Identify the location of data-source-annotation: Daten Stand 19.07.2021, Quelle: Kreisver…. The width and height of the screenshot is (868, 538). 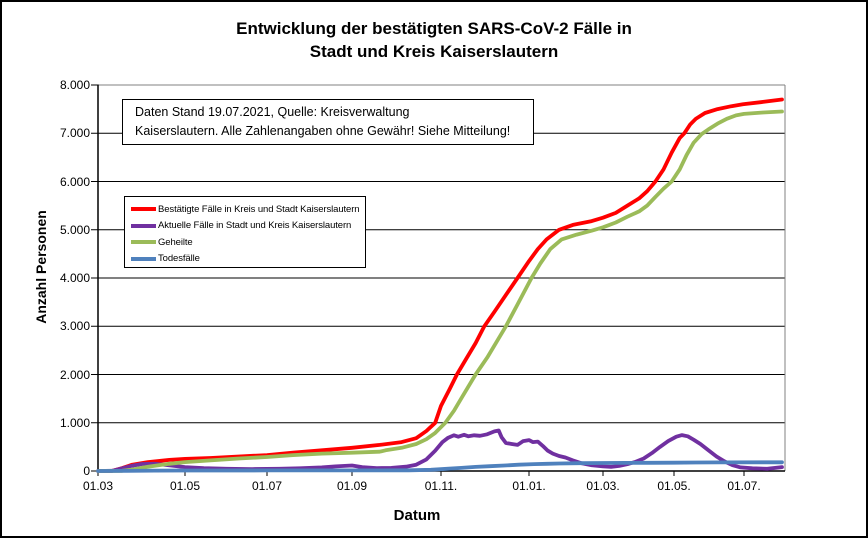
(328, 122).